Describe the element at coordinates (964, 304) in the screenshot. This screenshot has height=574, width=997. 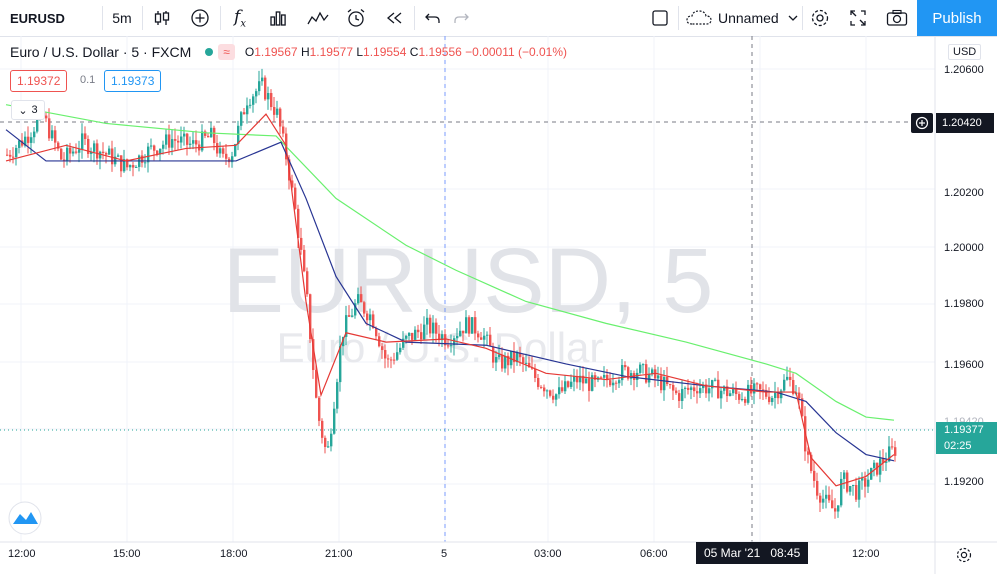
I see `y-tick-label: 1.19800` at that location.